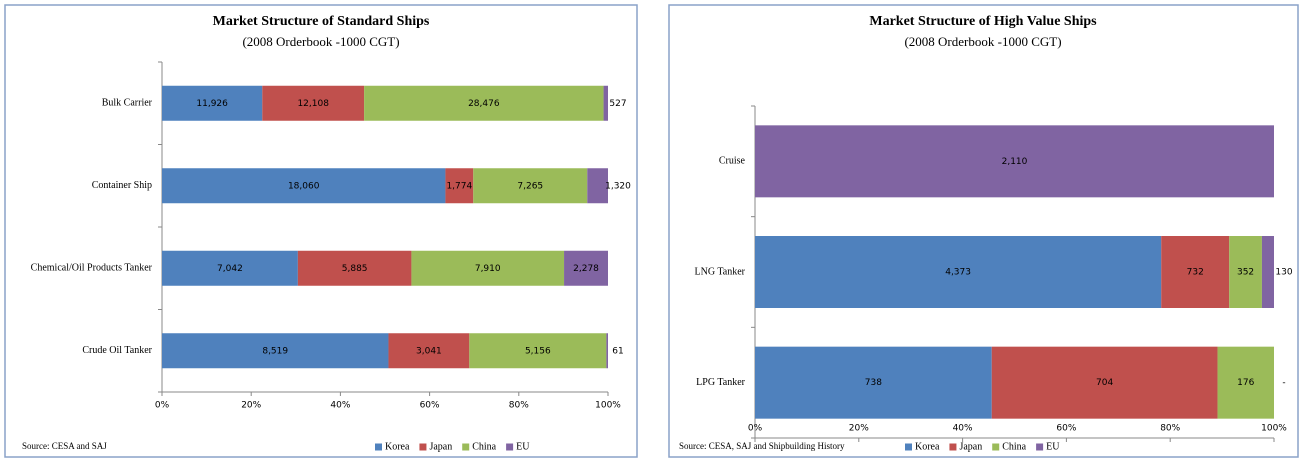 The width and height of the screenshot is (1303, 462). I want to click on y-tick-label: Crude Oil Tanker, so click(117, 350).